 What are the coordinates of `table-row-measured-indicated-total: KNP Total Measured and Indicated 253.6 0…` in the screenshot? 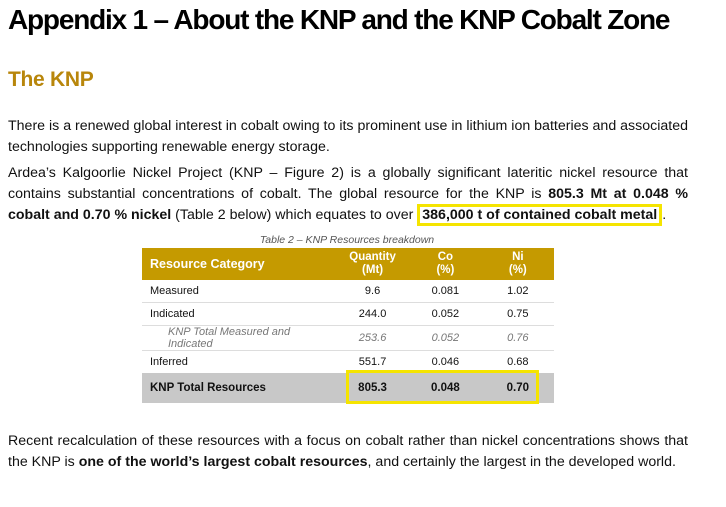 It's located at (348, 338).